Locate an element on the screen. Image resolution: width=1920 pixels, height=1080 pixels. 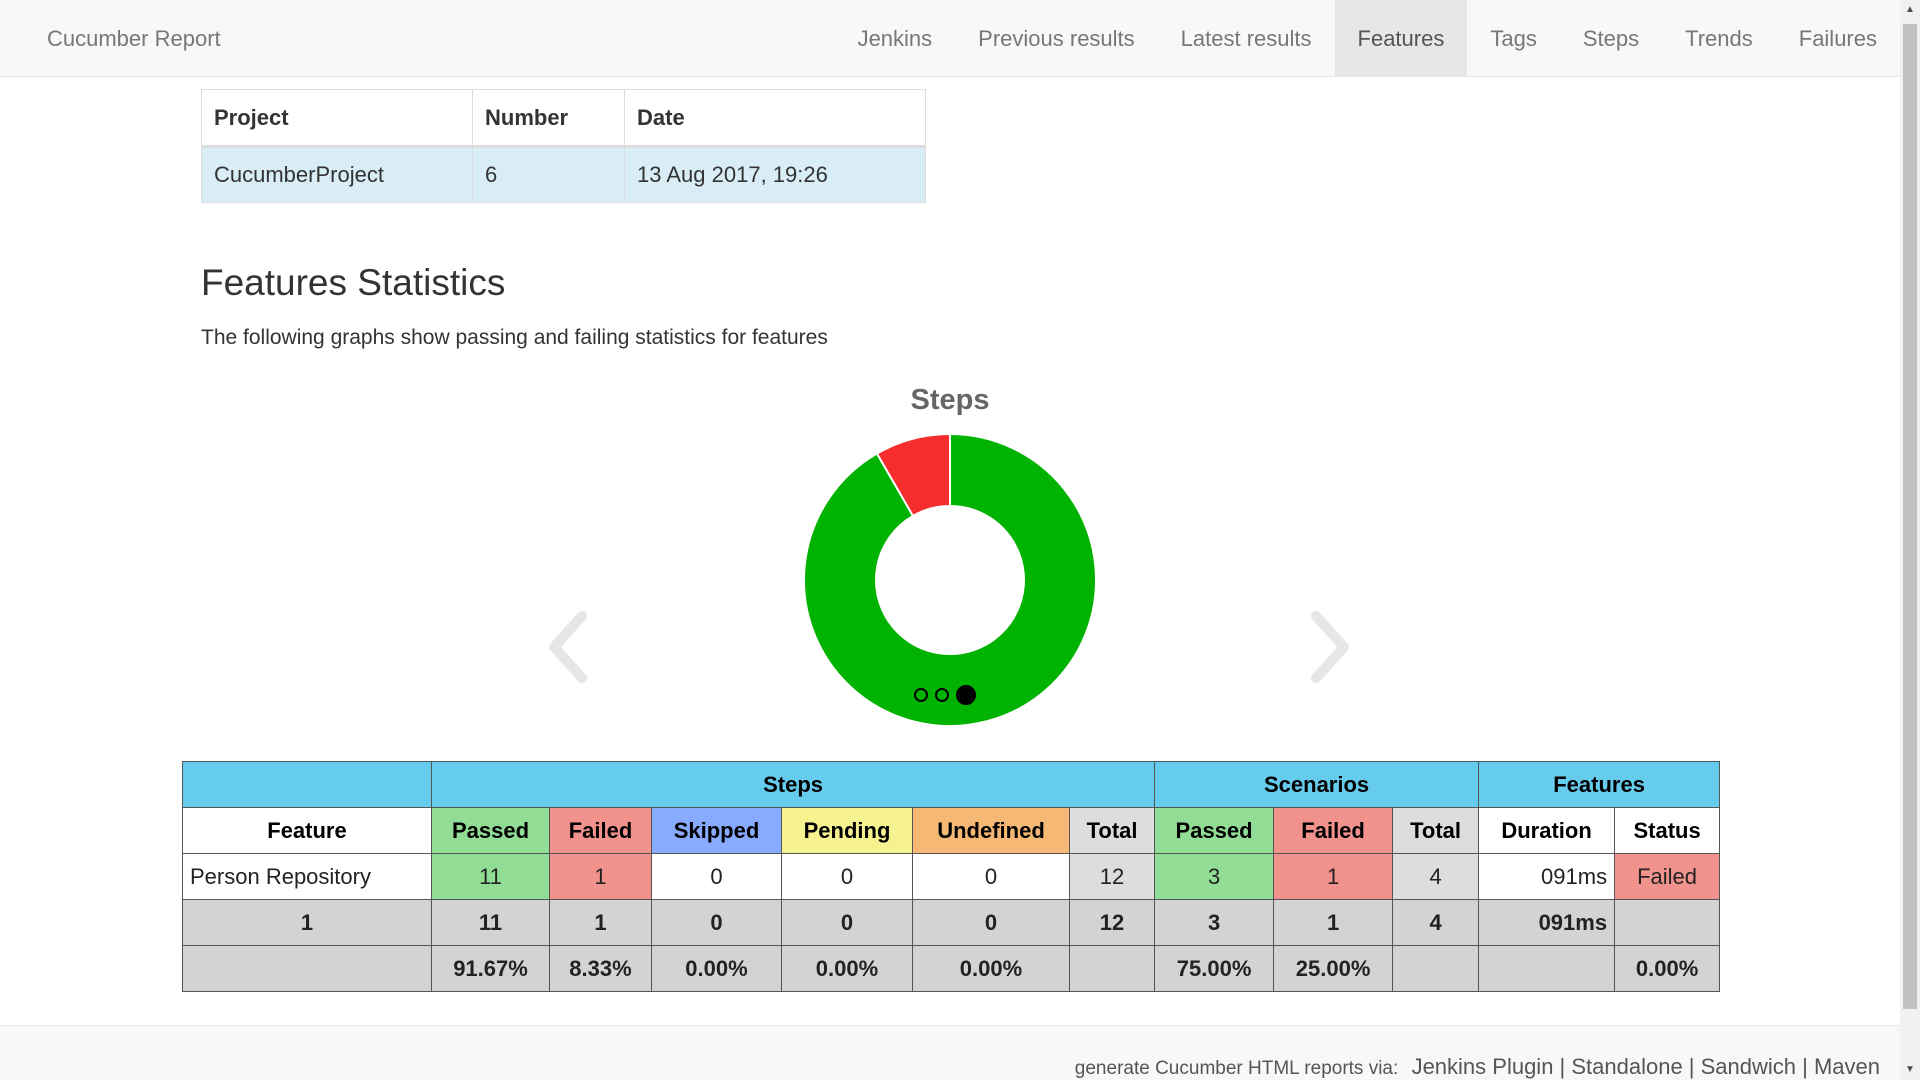
build-info-row: CucumberProject 6 13 Aug 2017, 19:26 is located at coordinates (563, 174).